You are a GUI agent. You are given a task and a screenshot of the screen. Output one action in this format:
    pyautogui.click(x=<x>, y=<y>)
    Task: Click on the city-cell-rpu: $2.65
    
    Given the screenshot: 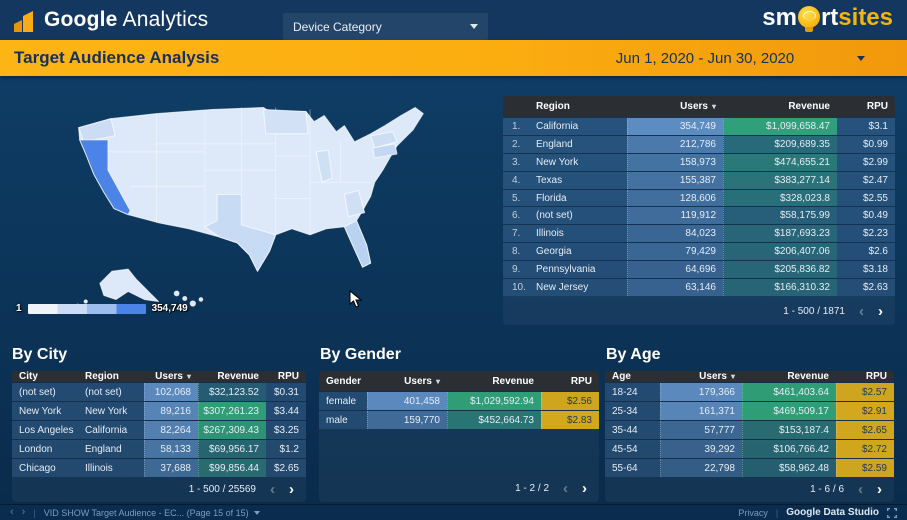 What is the action you would take?
    pyautogui.click(x=286, y=468)
    